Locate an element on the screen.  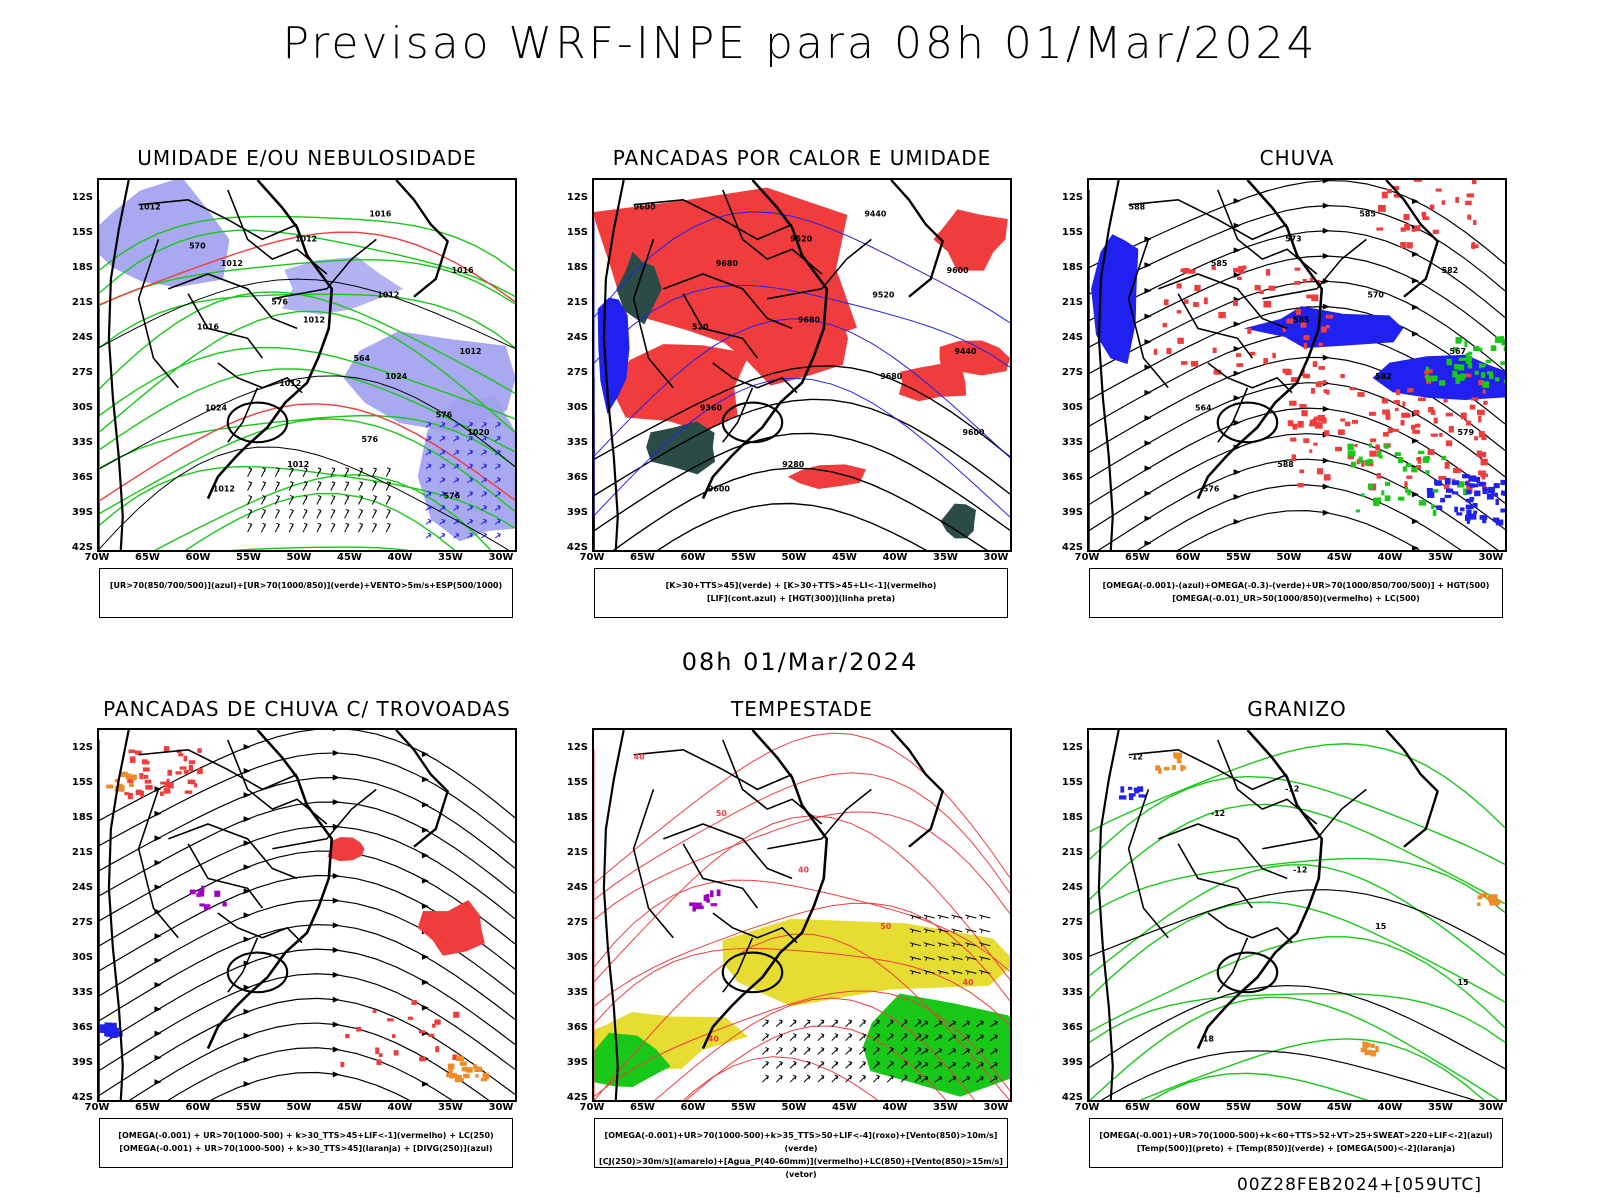
contour-label: 585 is located at coordinates (1301, 319).